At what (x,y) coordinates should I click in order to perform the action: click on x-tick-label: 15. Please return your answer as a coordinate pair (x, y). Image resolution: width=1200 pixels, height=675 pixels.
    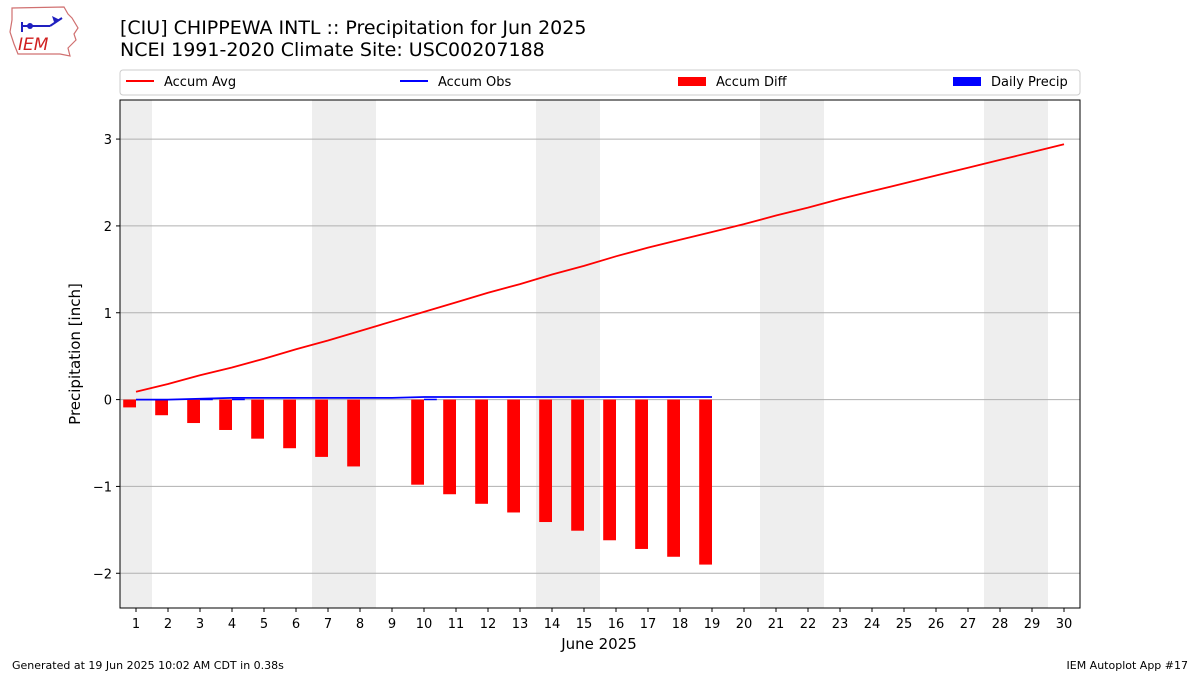
    Looking at the image, I should click on (584, 624).